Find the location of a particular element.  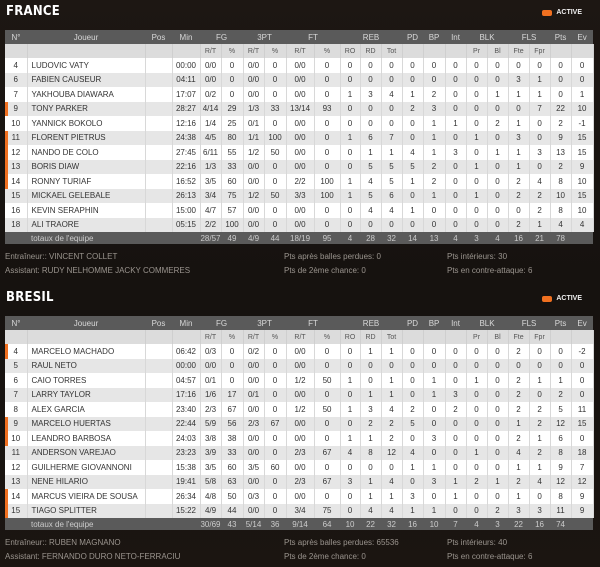

stat-cell: 50 is located at coordinates (327, 409).